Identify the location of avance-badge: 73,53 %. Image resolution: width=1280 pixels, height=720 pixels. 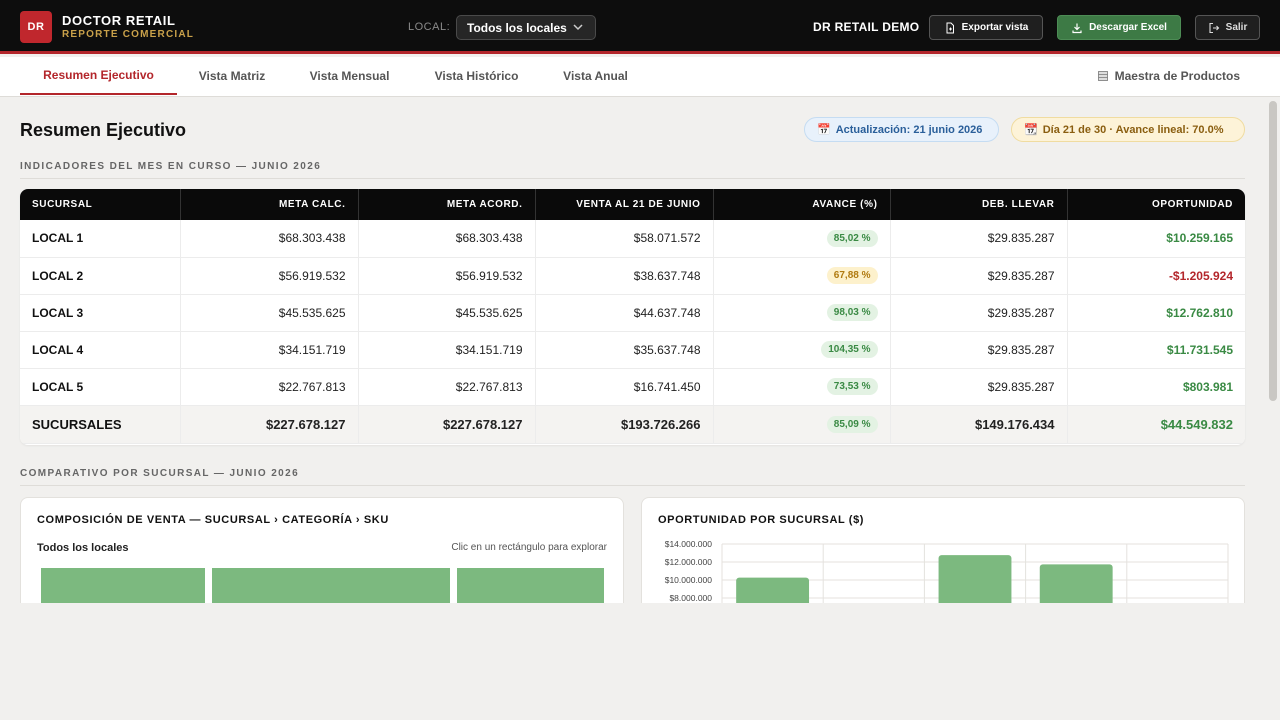
(852, 386).